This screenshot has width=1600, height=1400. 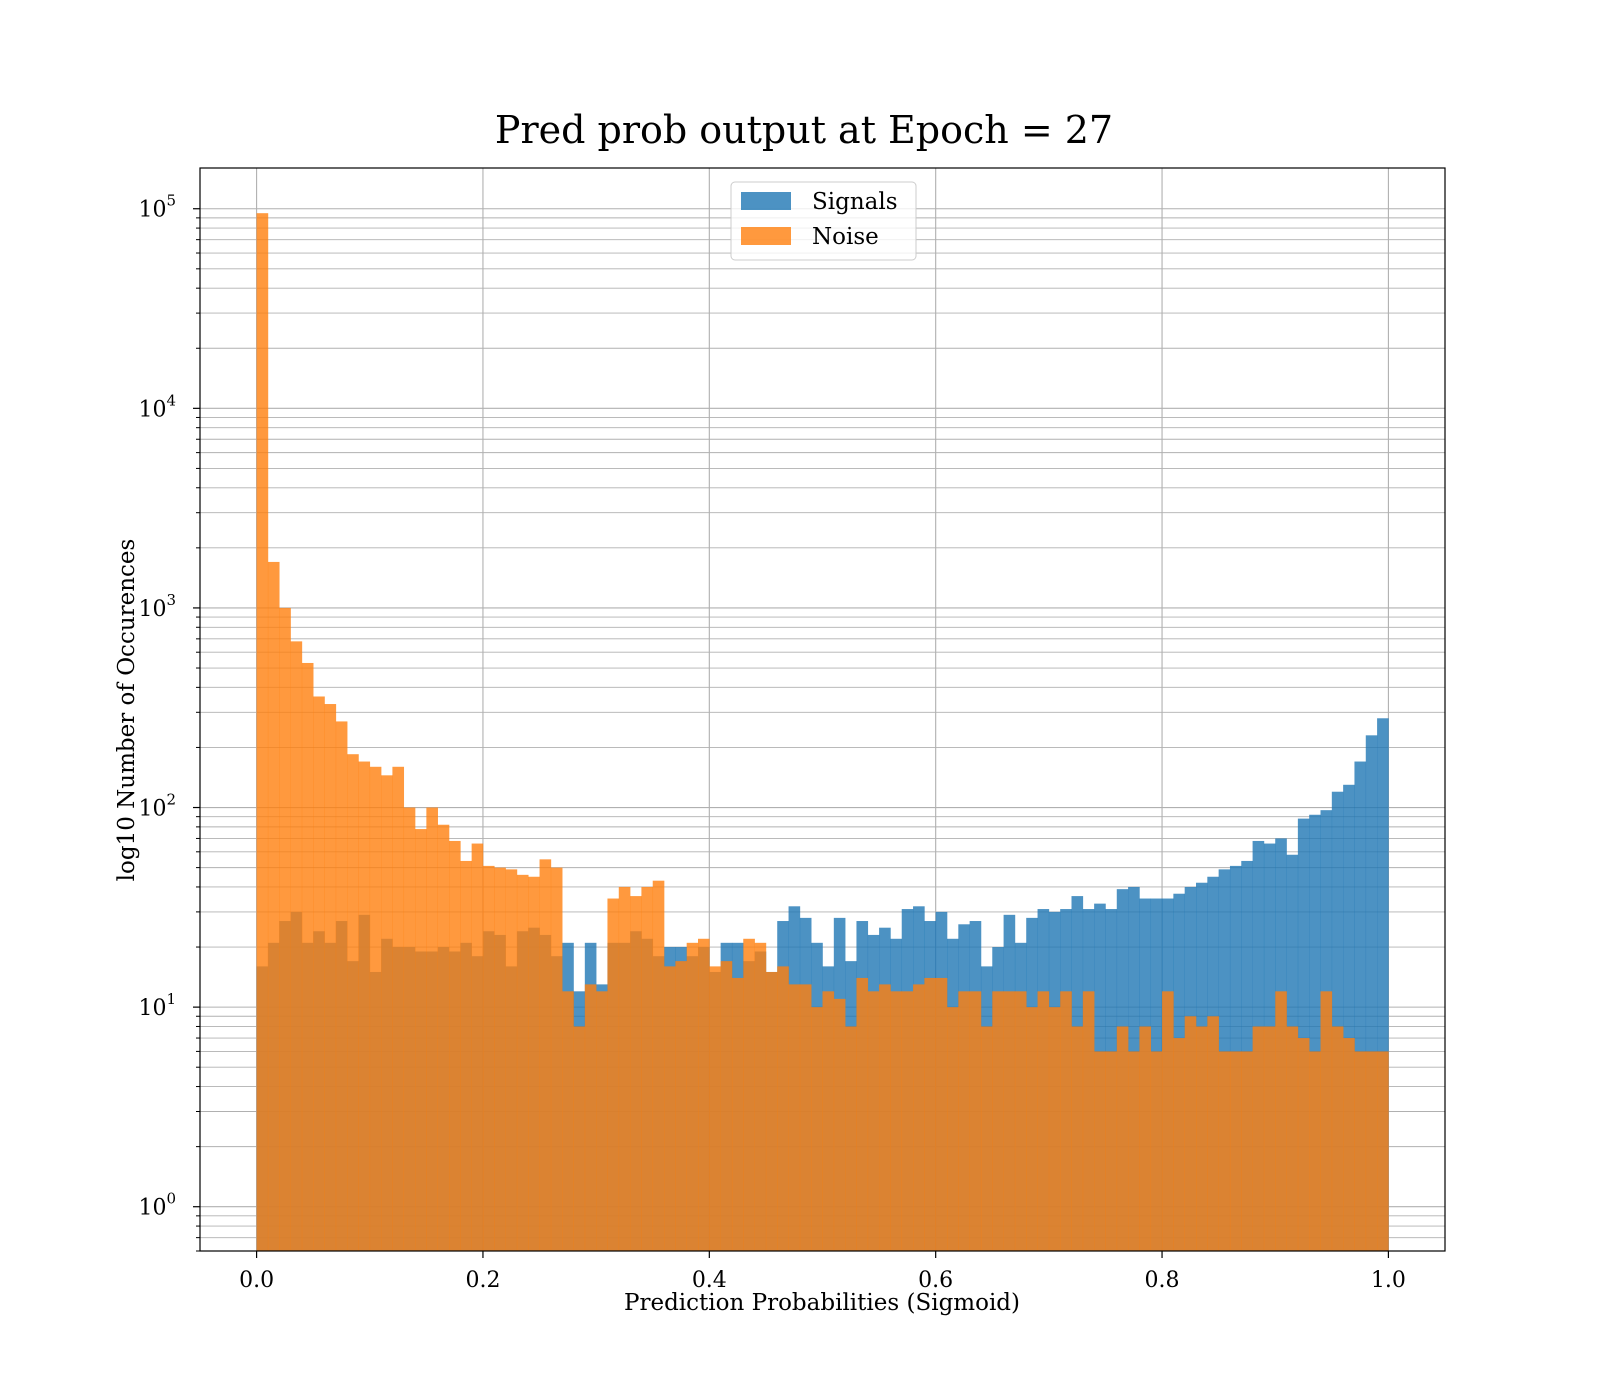 What do you see at coordinates (127, 710) in the screenshot?
I see `y-axis-label: log10 Number of Occurences` at bounding box center [127, 710].